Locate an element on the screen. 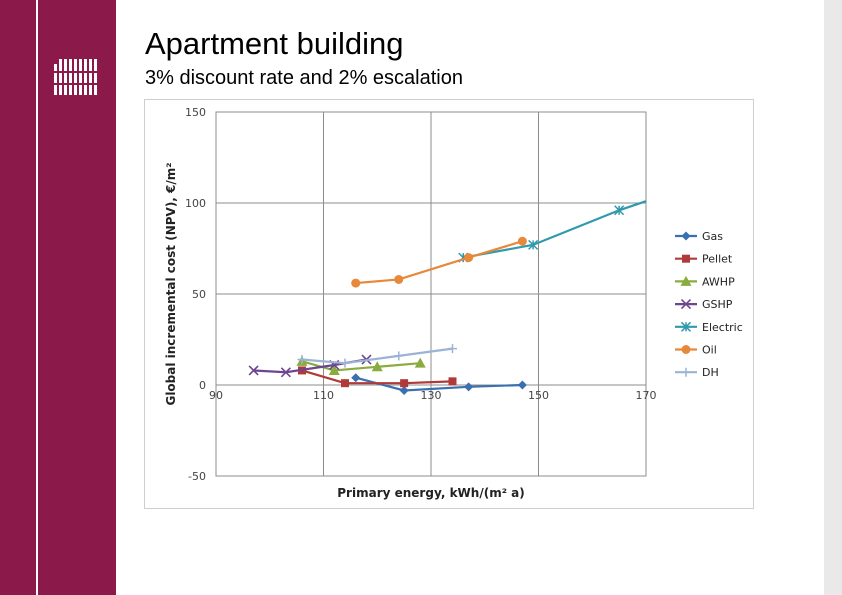 The height and width of the screenshot is (595, 842). legend-item-gas: Gas is located at coordinates (699, 236).